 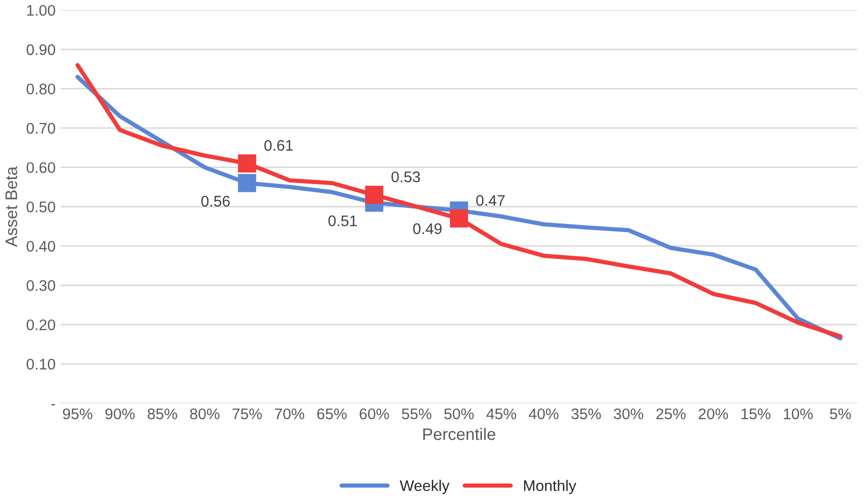 What do you see at coordinates (405, 176) in the screenshot?
I see `data-label: 0.53` at bounding box center [405, 176].